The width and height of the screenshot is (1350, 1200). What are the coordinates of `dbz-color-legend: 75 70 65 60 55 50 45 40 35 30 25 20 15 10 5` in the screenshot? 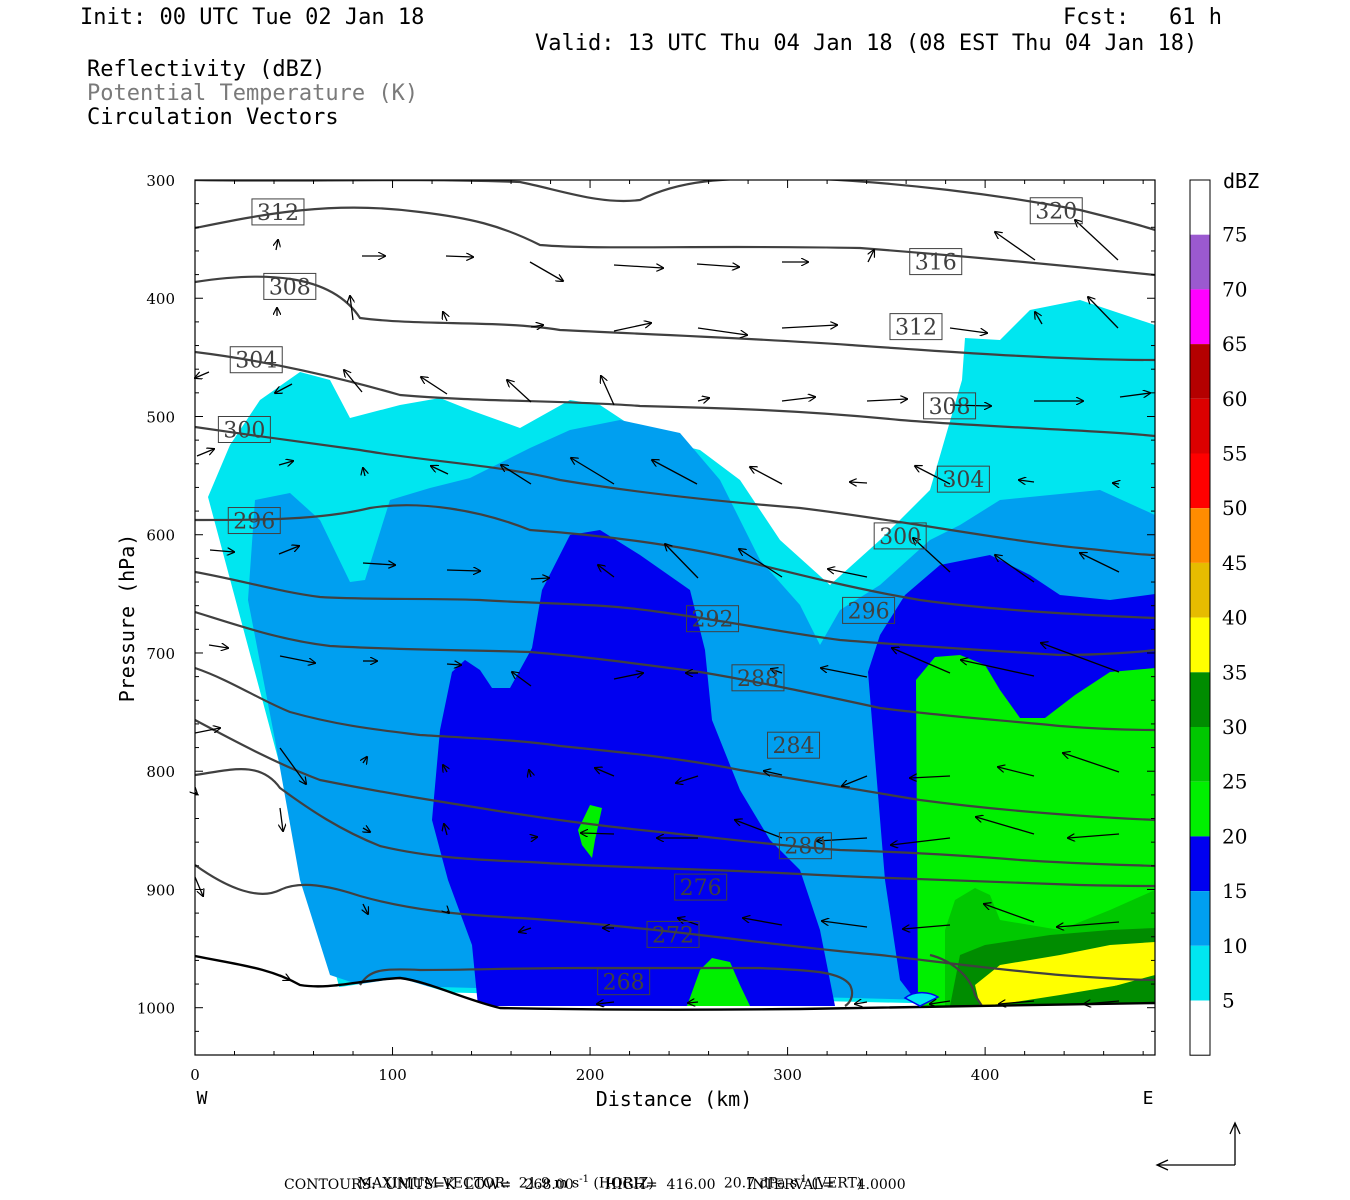 It's located at (1218, 617).